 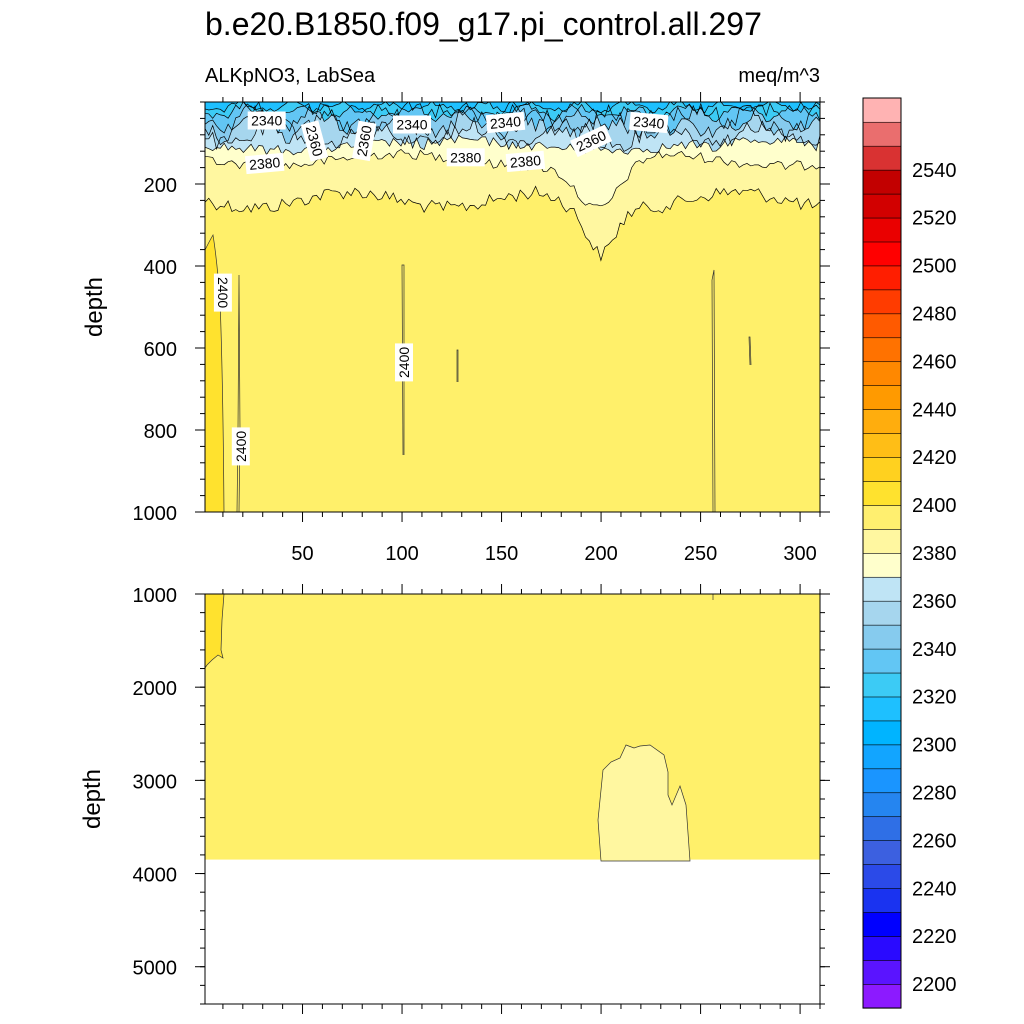 I want to click on contour-label-text: 2360, so click(x=364, y=141).